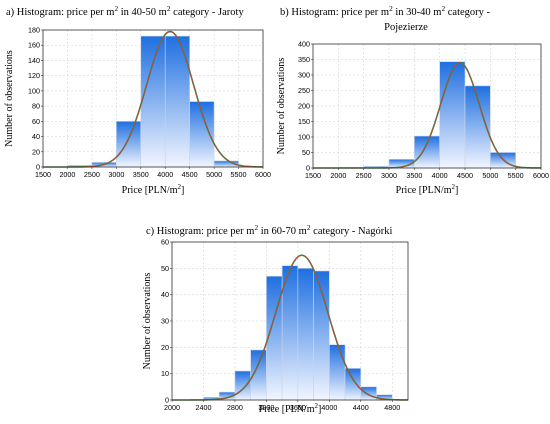  I want to click on nagorki-ytick-label: 40, so click(165, 294).